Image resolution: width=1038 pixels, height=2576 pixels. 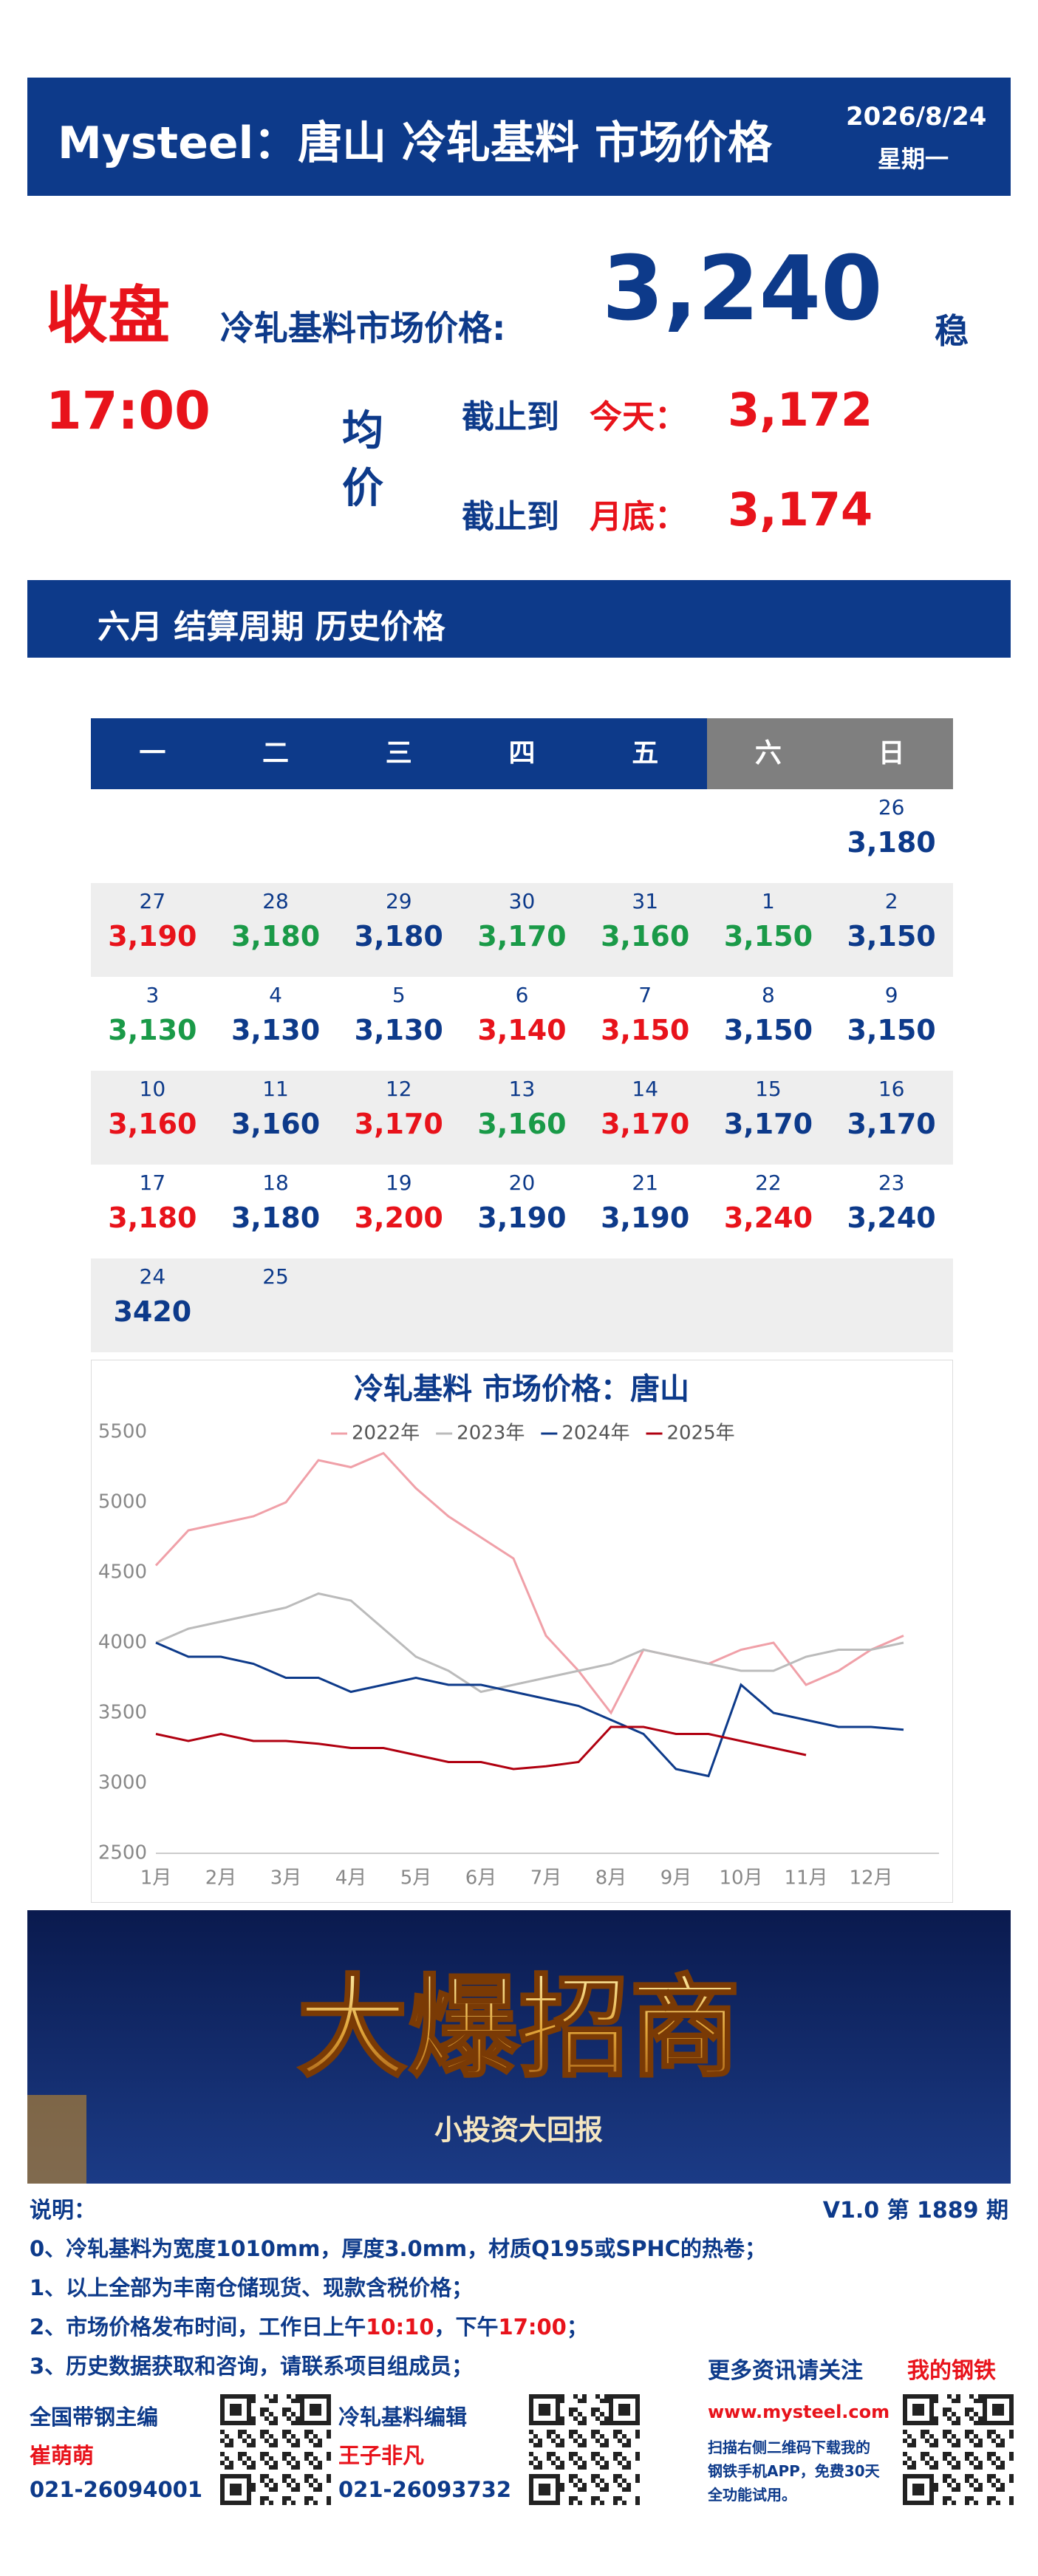 I want to click on close-time: 17:00, so click(x=128, y=411).